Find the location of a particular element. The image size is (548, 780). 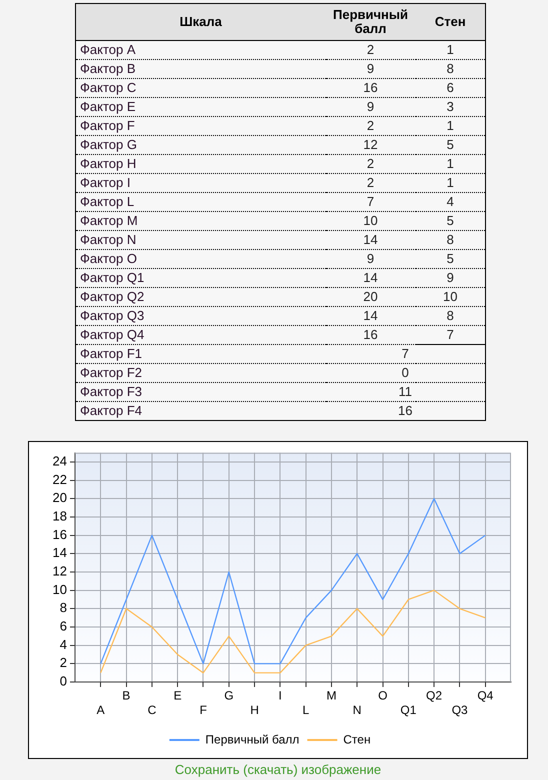

y-tick-label: 6 is located at coordinates (63, 626).